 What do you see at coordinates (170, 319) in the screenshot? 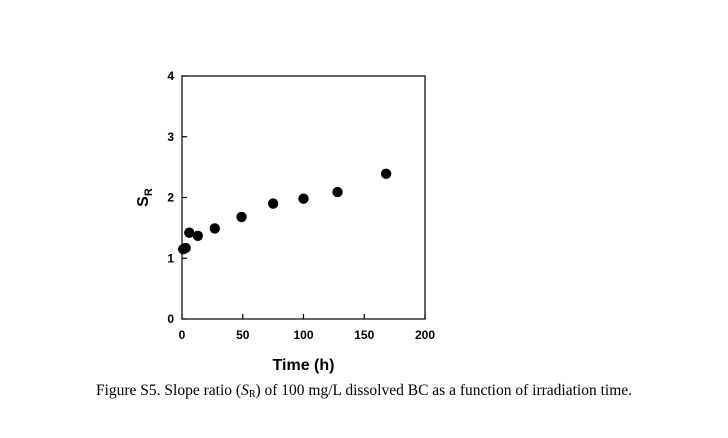
I see `y-tick-label: 0` at bounding box center [170, 319].